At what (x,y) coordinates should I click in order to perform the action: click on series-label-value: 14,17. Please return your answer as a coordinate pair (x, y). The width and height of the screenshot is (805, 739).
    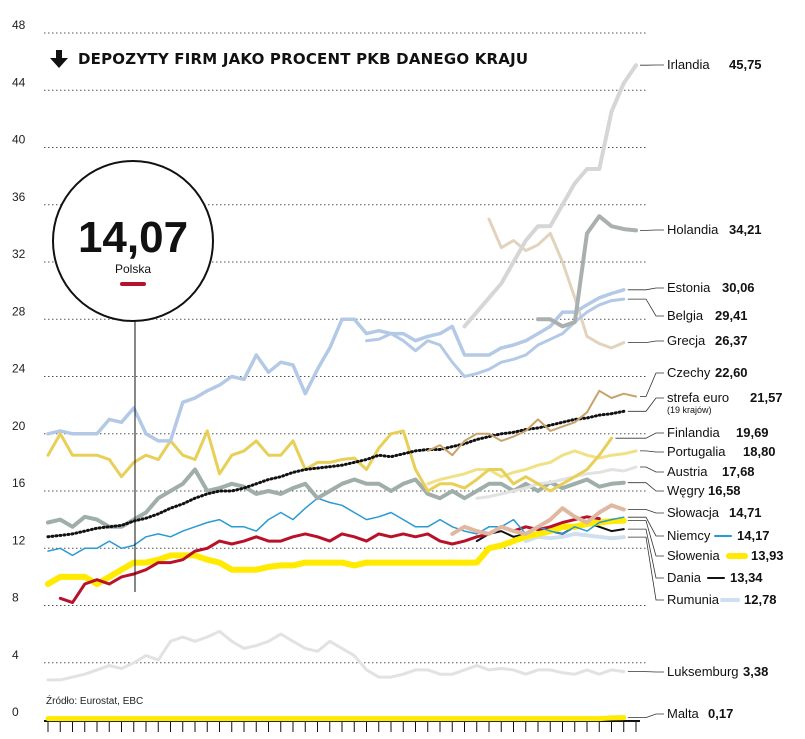
    Looking at the image, I should click on (753, 535).